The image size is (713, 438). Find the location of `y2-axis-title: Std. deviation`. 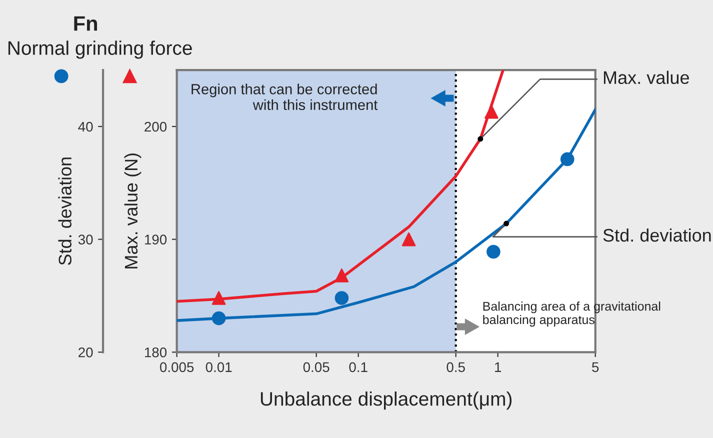

y2-axis-title: Std. deviation is located at coordinates (65, 211).